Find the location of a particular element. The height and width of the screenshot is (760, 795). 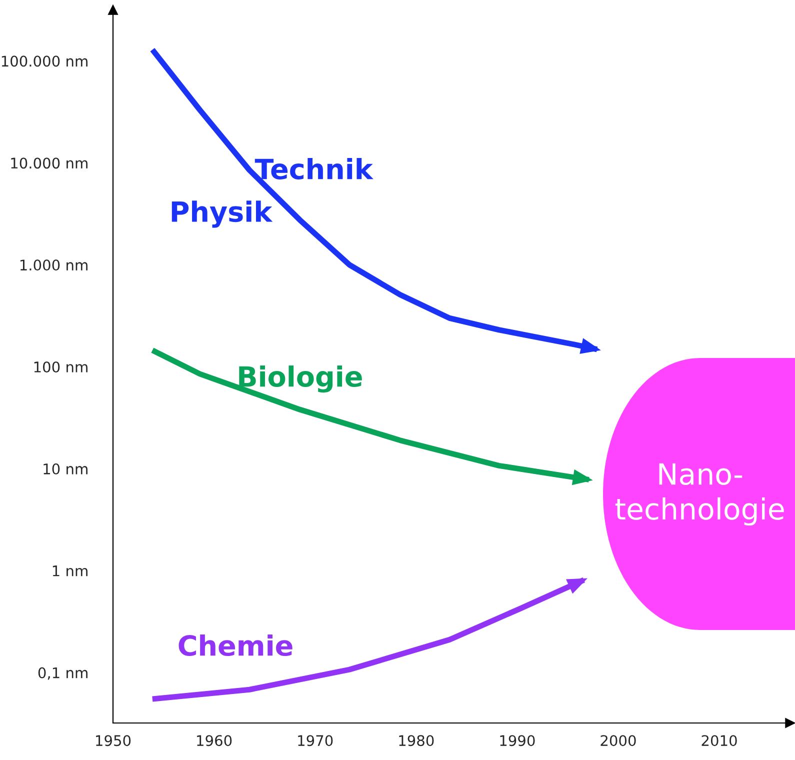

y-tick-label: 10 nm is located at coordinates (66, 468).